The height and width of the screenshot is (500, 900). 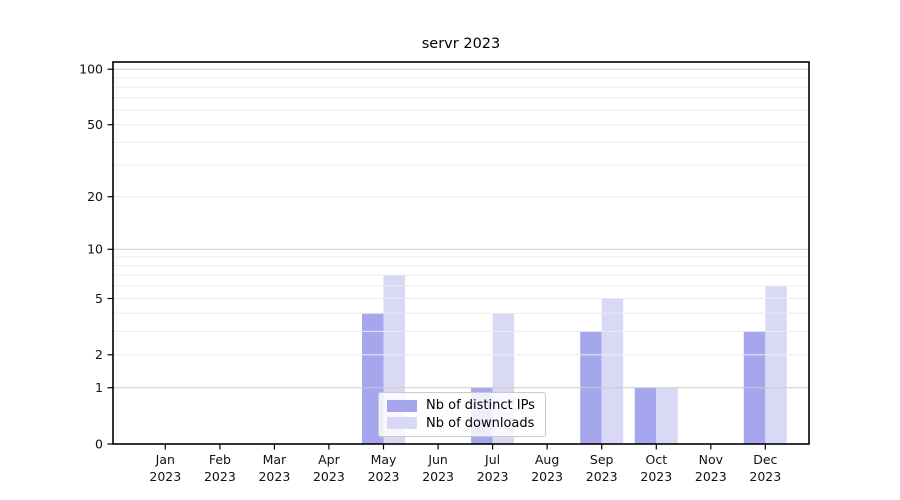 I want to click on x-tick-label: Apr, so click(x=329, y=459).